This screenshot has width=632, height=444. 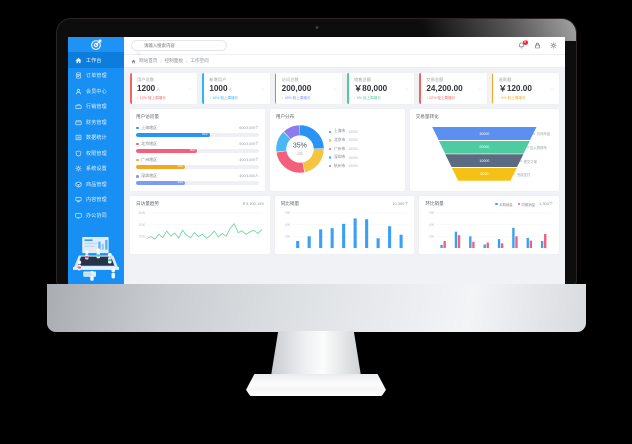 What do you see at coordinates (96, 138) in the screenshot?
I see `sidebar-item-5: 数据统计` at bounding box center [96, 138].